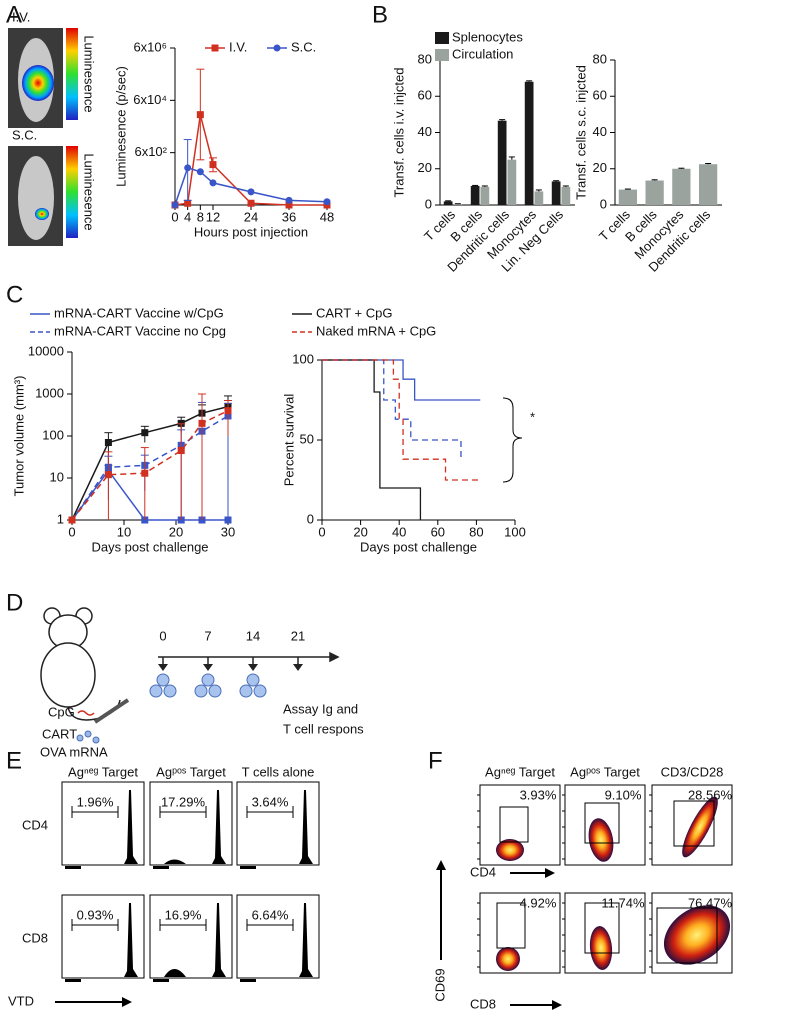 The width and height of the screenshot is (800, 1035). Describe the element at coordinates (150, 99) in the screenshot. I see `y-tick-label: 6x10⁴` at that location.